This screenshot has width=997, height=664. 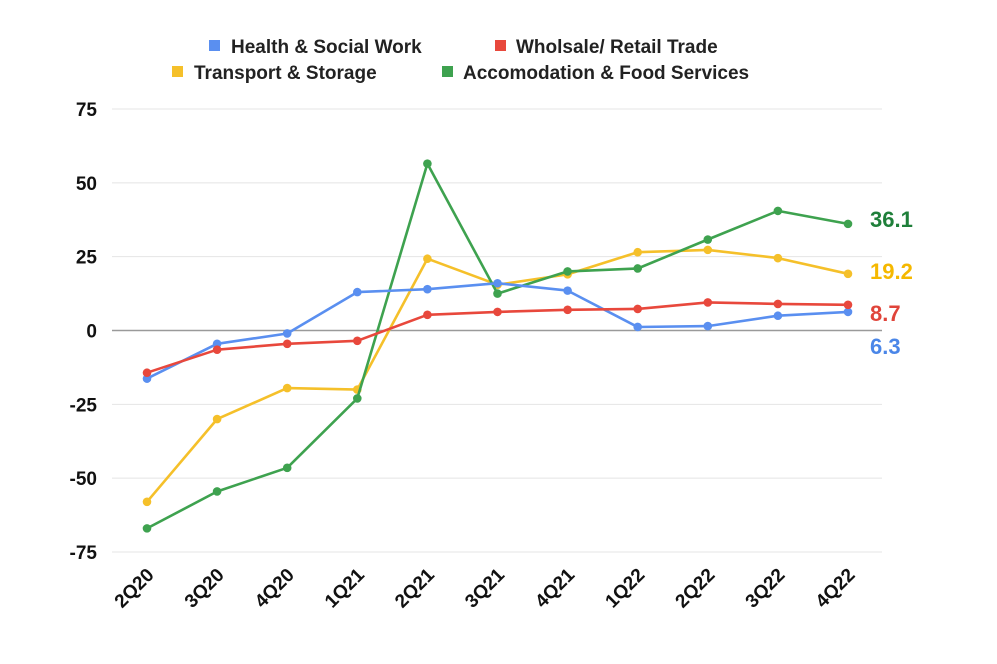 I want to click on end-value-label: 8.7, so click(x=885, y=313).